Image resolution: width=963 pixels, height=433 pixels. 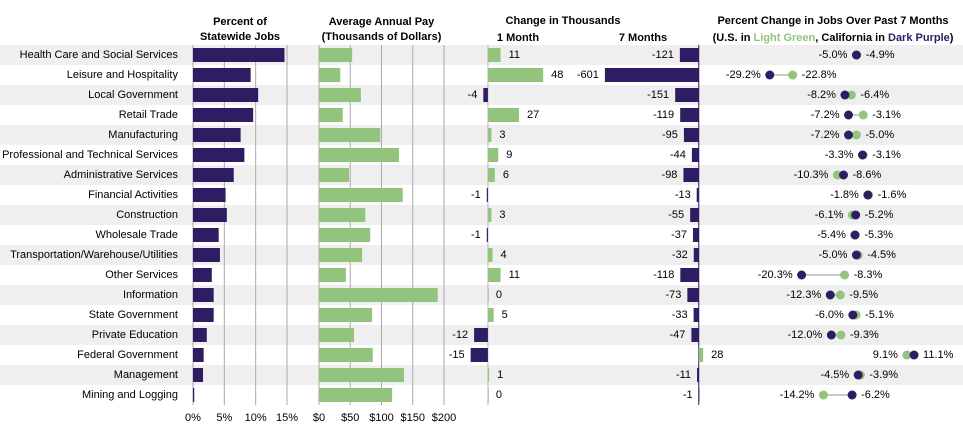 What do you see at coordinates (938, 355) in the screenshot?
I see `value-label: 11.1%` at bounding box center [938, 355].